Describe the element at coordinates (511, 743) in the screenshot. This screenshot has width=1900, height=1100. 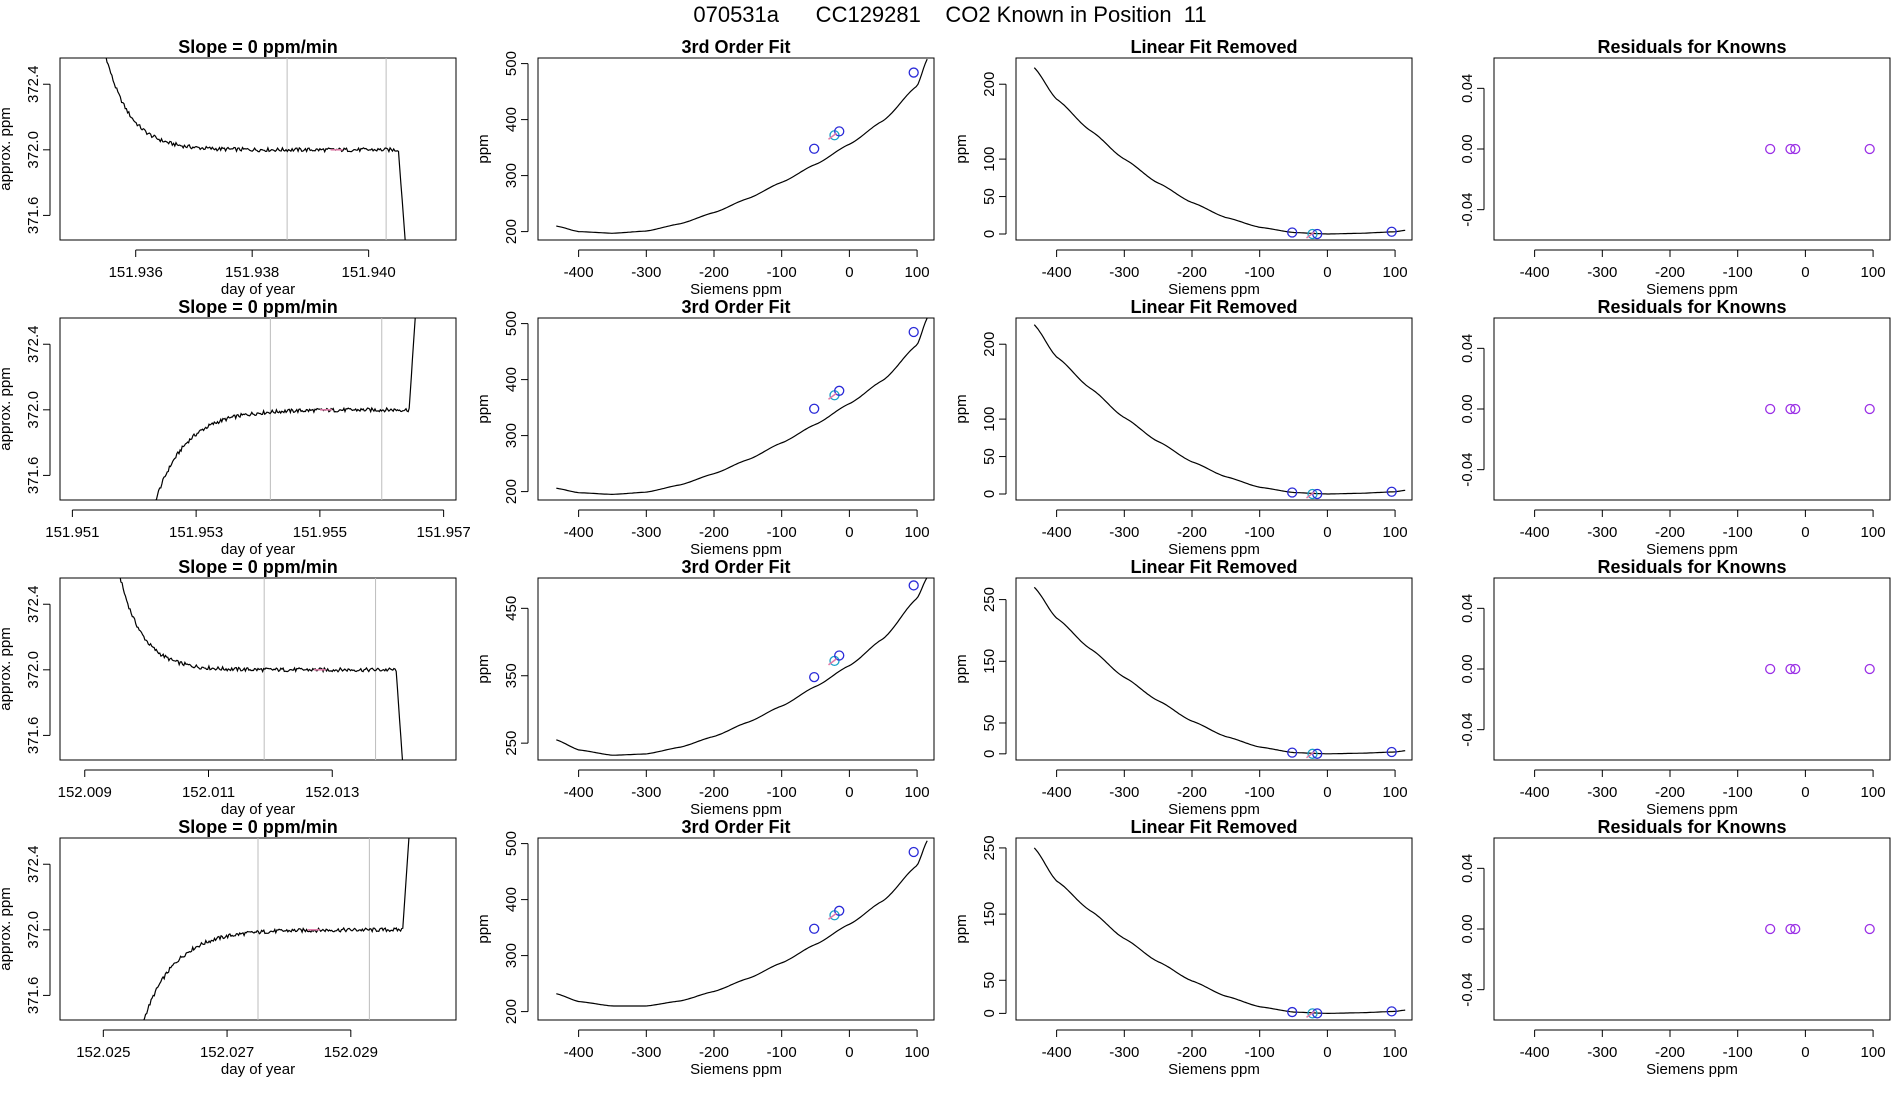
I see `y-tick-label: 250` at that location.